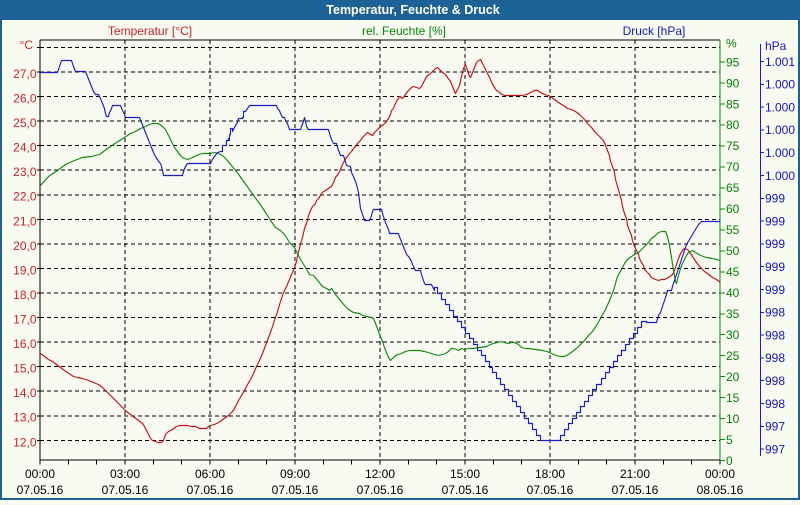 This screenshot has width=800, height=505. Describe the element at coordinates (25, 148) in the screenshot. I see `svg-text: 24,0` at that location.